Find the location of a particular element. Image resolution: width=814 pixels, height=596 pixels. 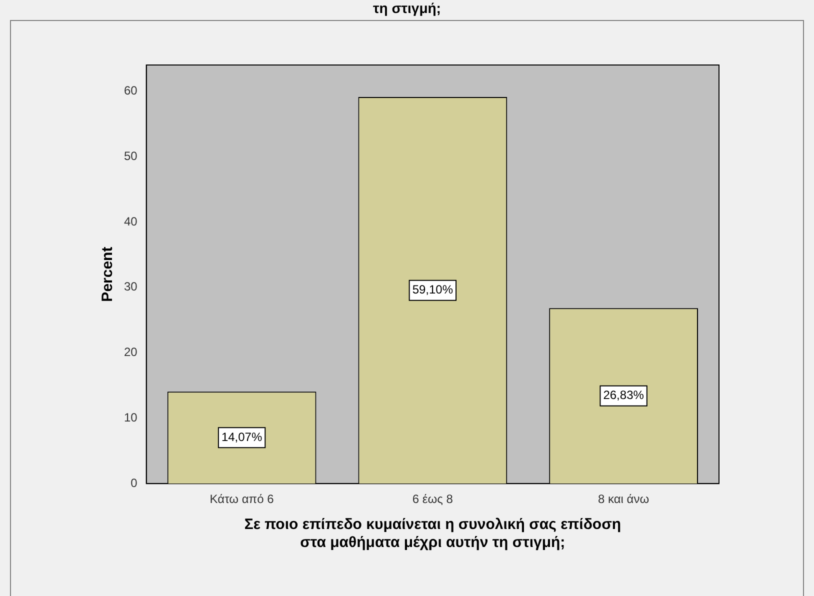

y-tick-label: 10 is located at coordinates (131, 417).